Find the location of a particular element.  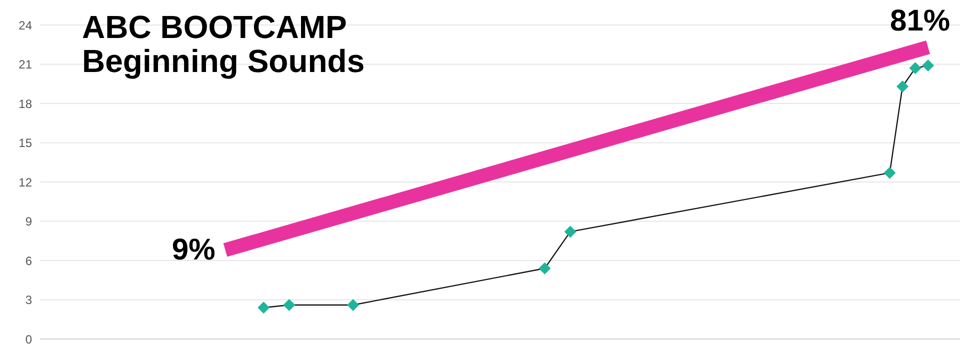

y-tick-label: 3 is located at coordinates (28, 300).